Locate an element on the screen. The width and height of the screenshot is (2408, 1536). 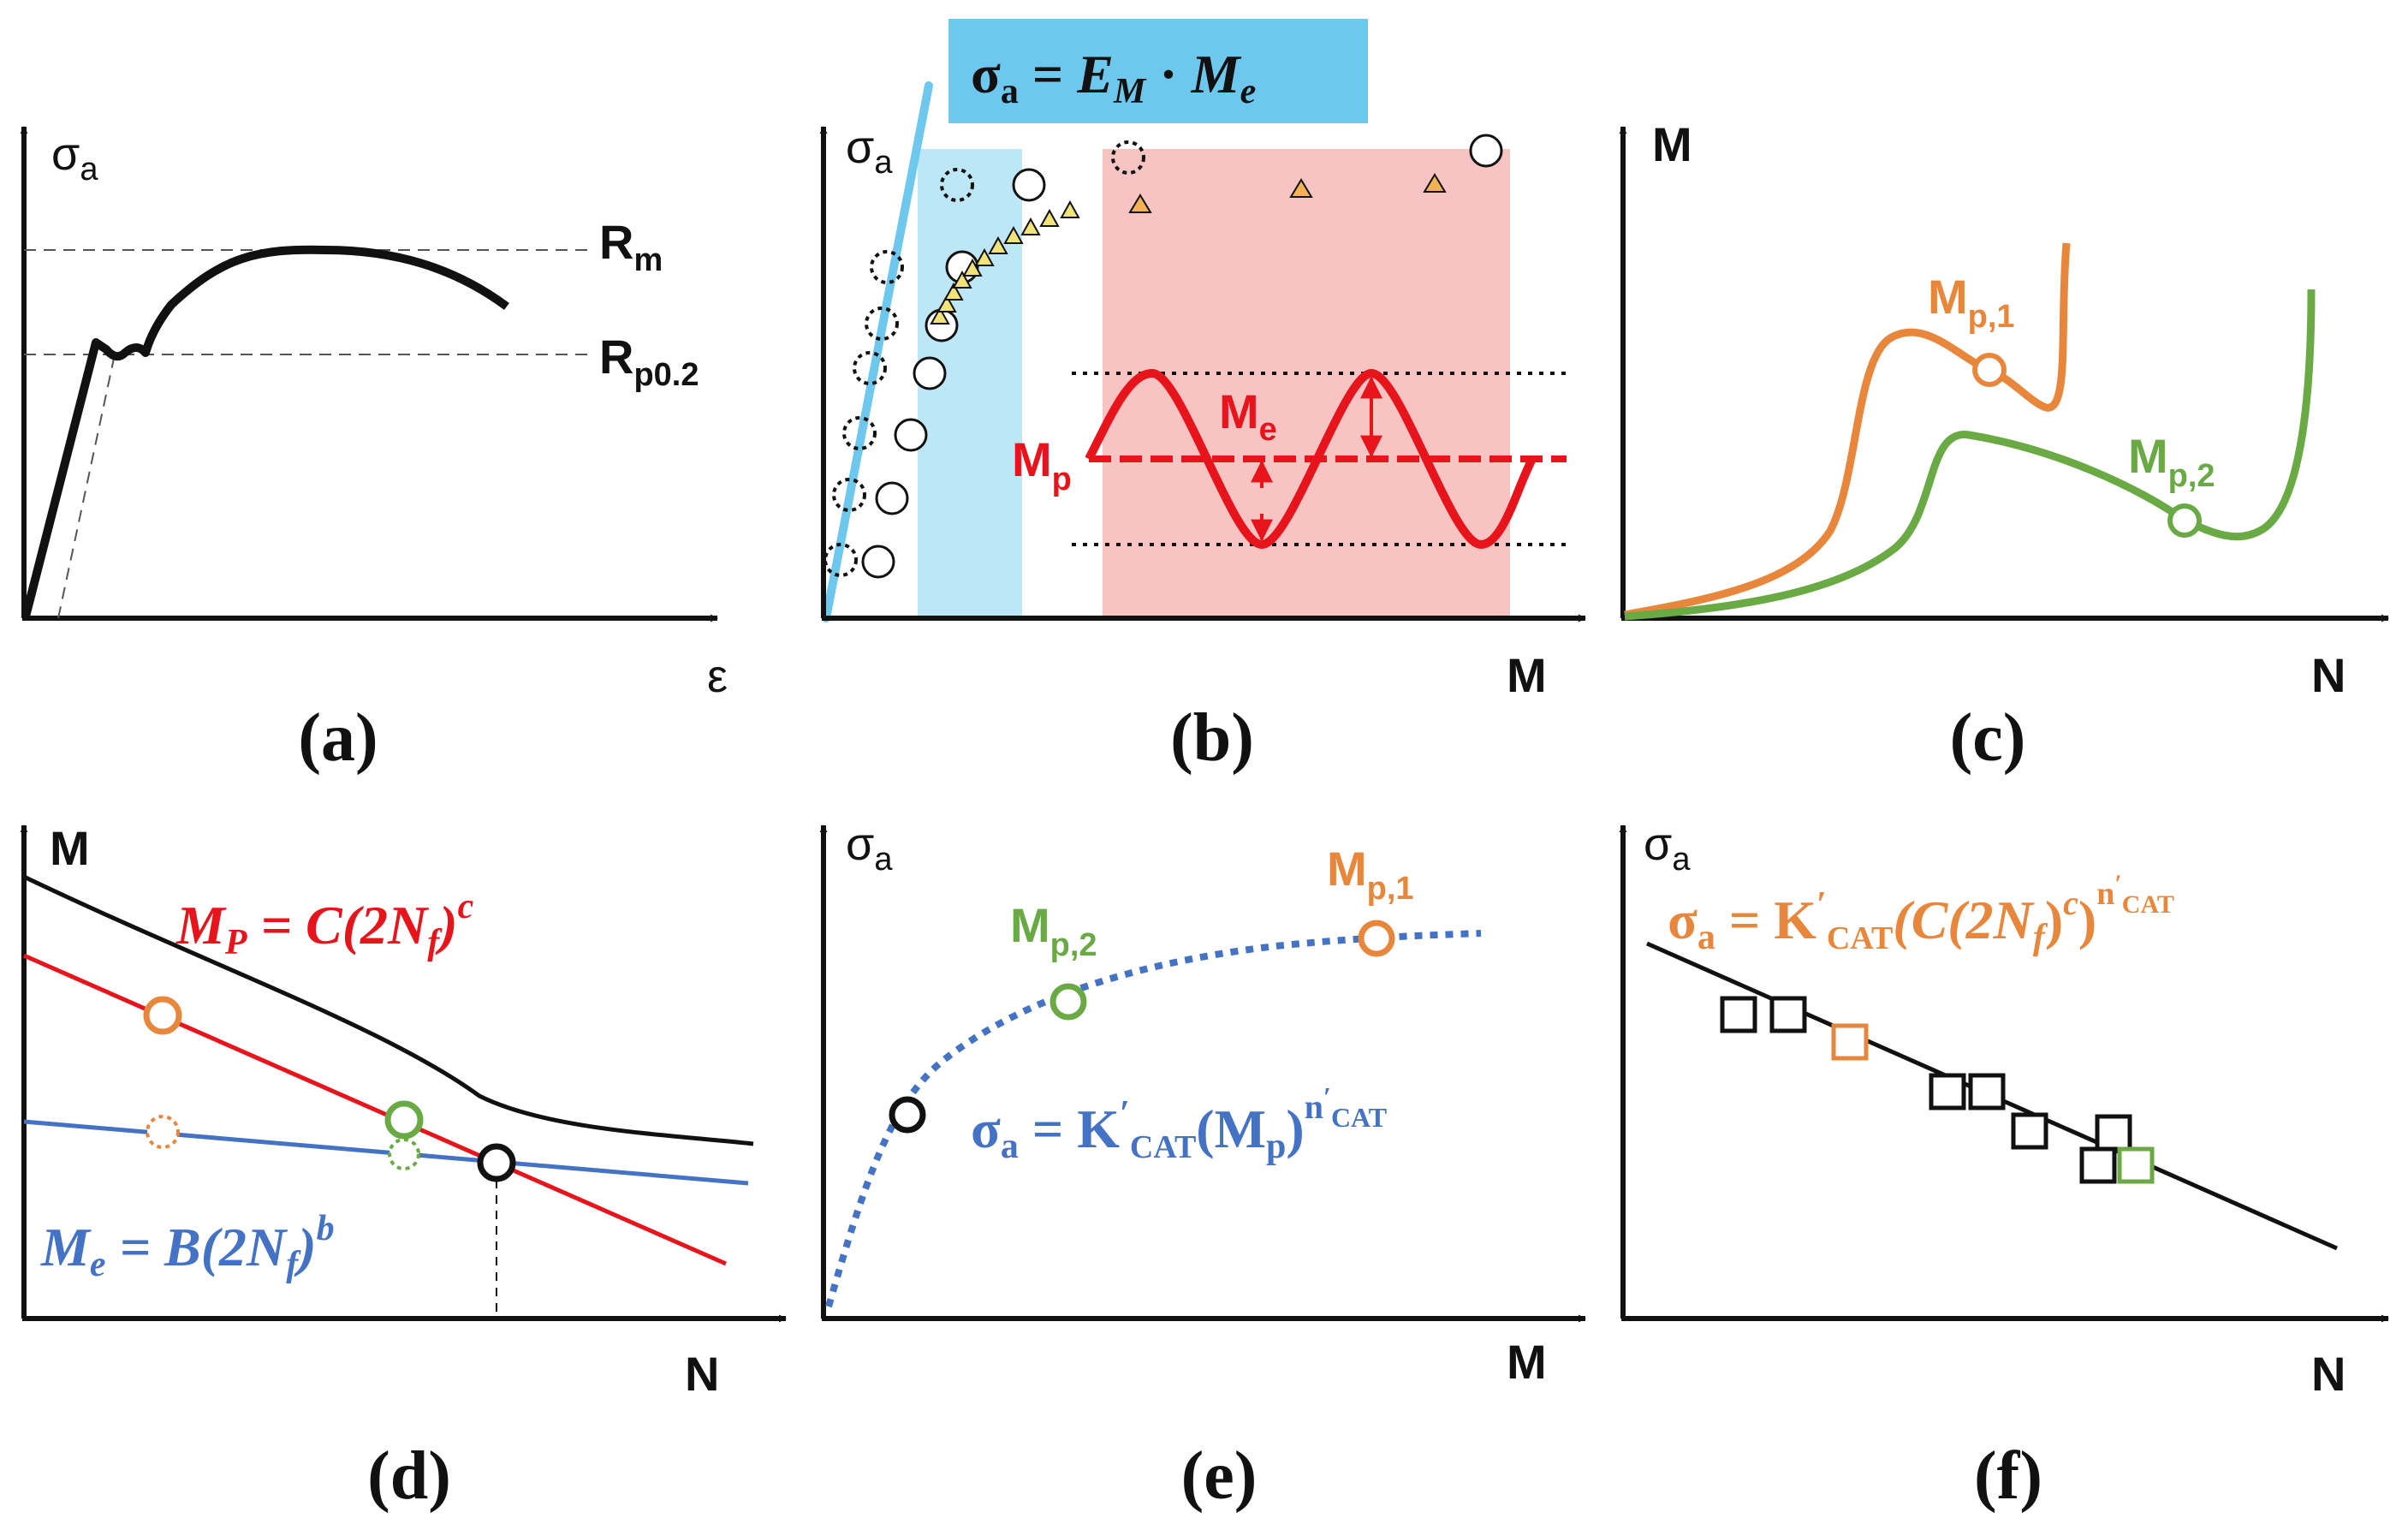
panel-a: σa ε Rm Rp0.2 (a) is located at coordinates (374, 451).